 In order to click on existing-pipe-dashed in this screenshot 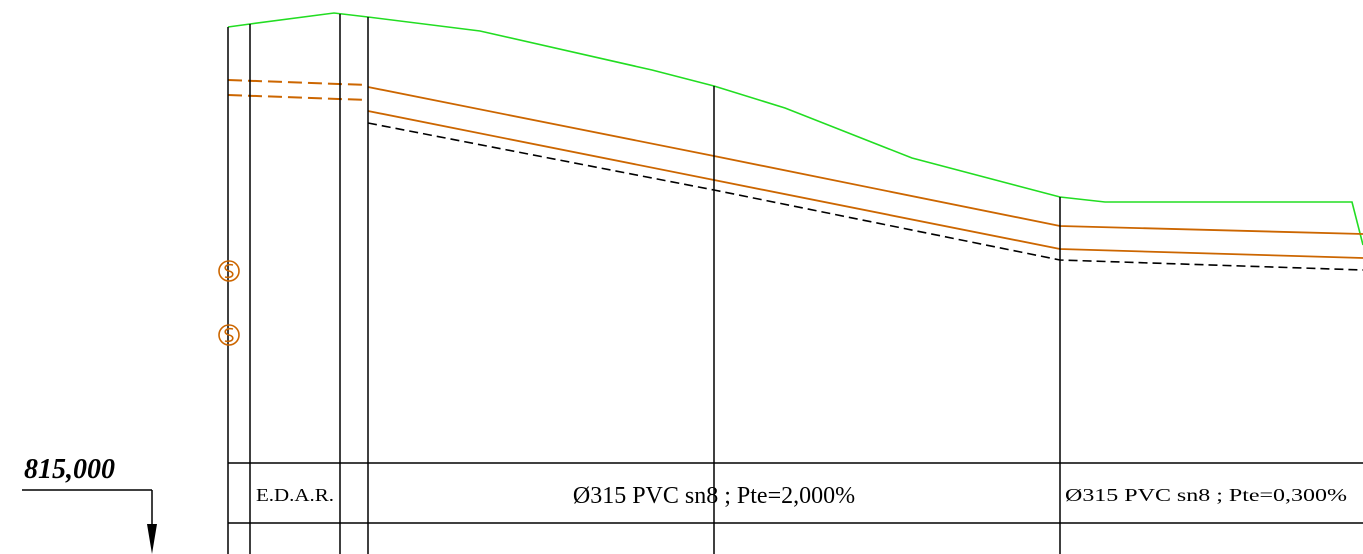, I will do `click(298, 90)`.